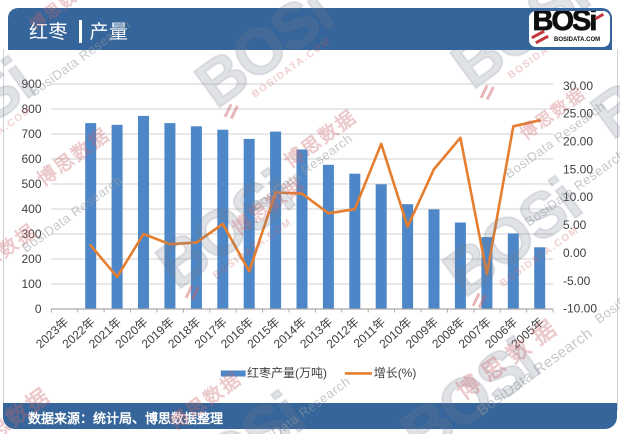  I want to click on svg-text: 900, so click(31, 84).